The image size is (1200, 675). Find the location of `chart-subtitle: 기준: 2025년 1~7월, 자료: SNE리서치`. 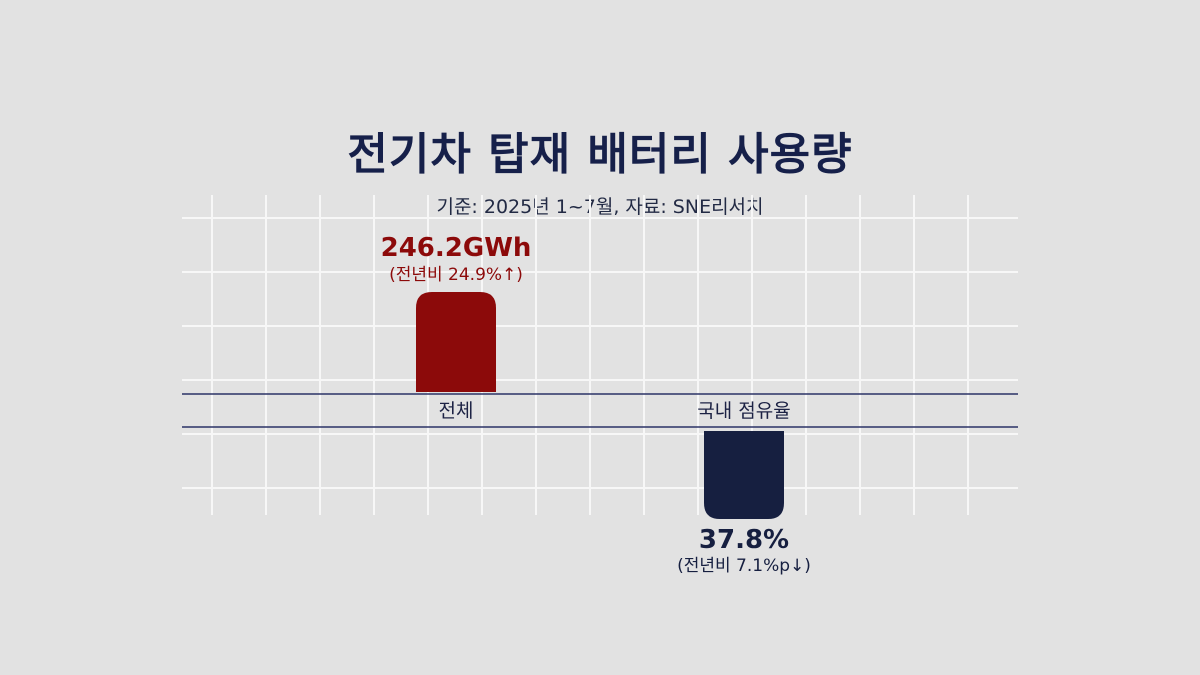

chart-subtitle: 기준: 2025년 1~7월, 자료: SNE리서치 is located at coordinates (600, 207).